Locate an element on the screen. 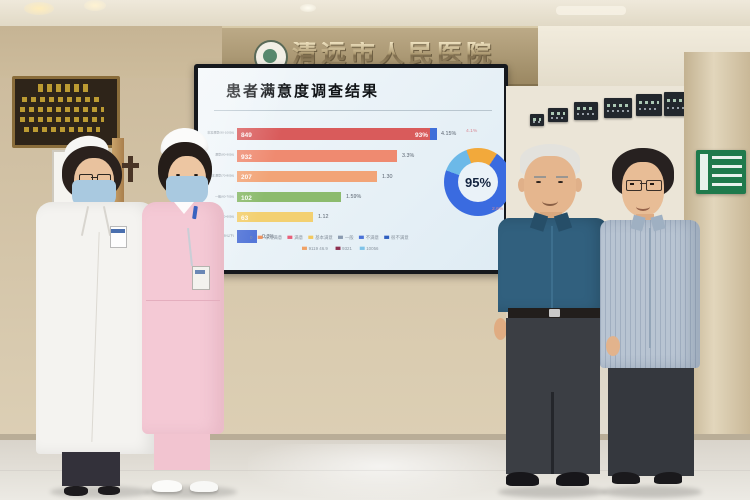 The height and width of the screenshot is (500, 750). face-mask is located at coordinates (187, 190).